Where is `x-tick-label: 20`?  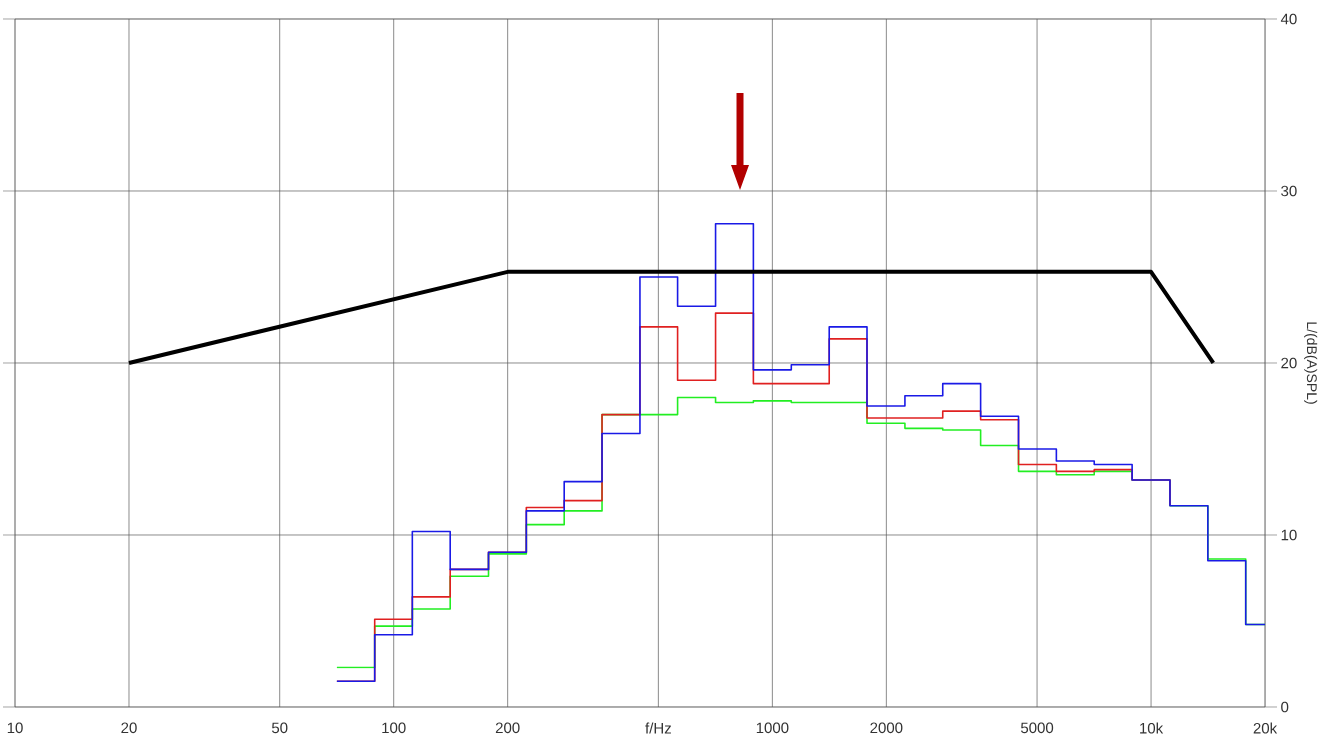 x-tick-label: 20 is located at coordinates (129, 728).